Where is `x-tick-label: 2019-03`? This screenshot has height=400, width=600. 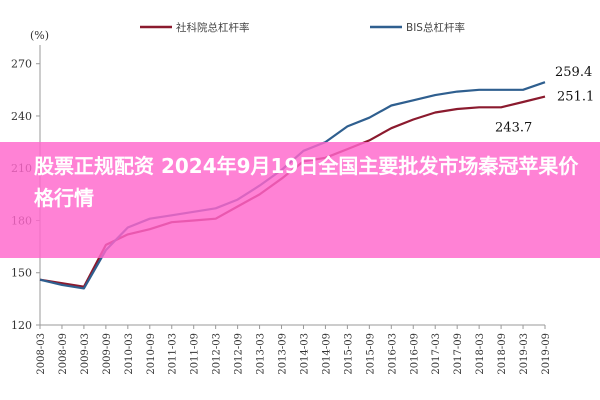 x-tick-label: 2019-03 is located at coordinates (524, 354).